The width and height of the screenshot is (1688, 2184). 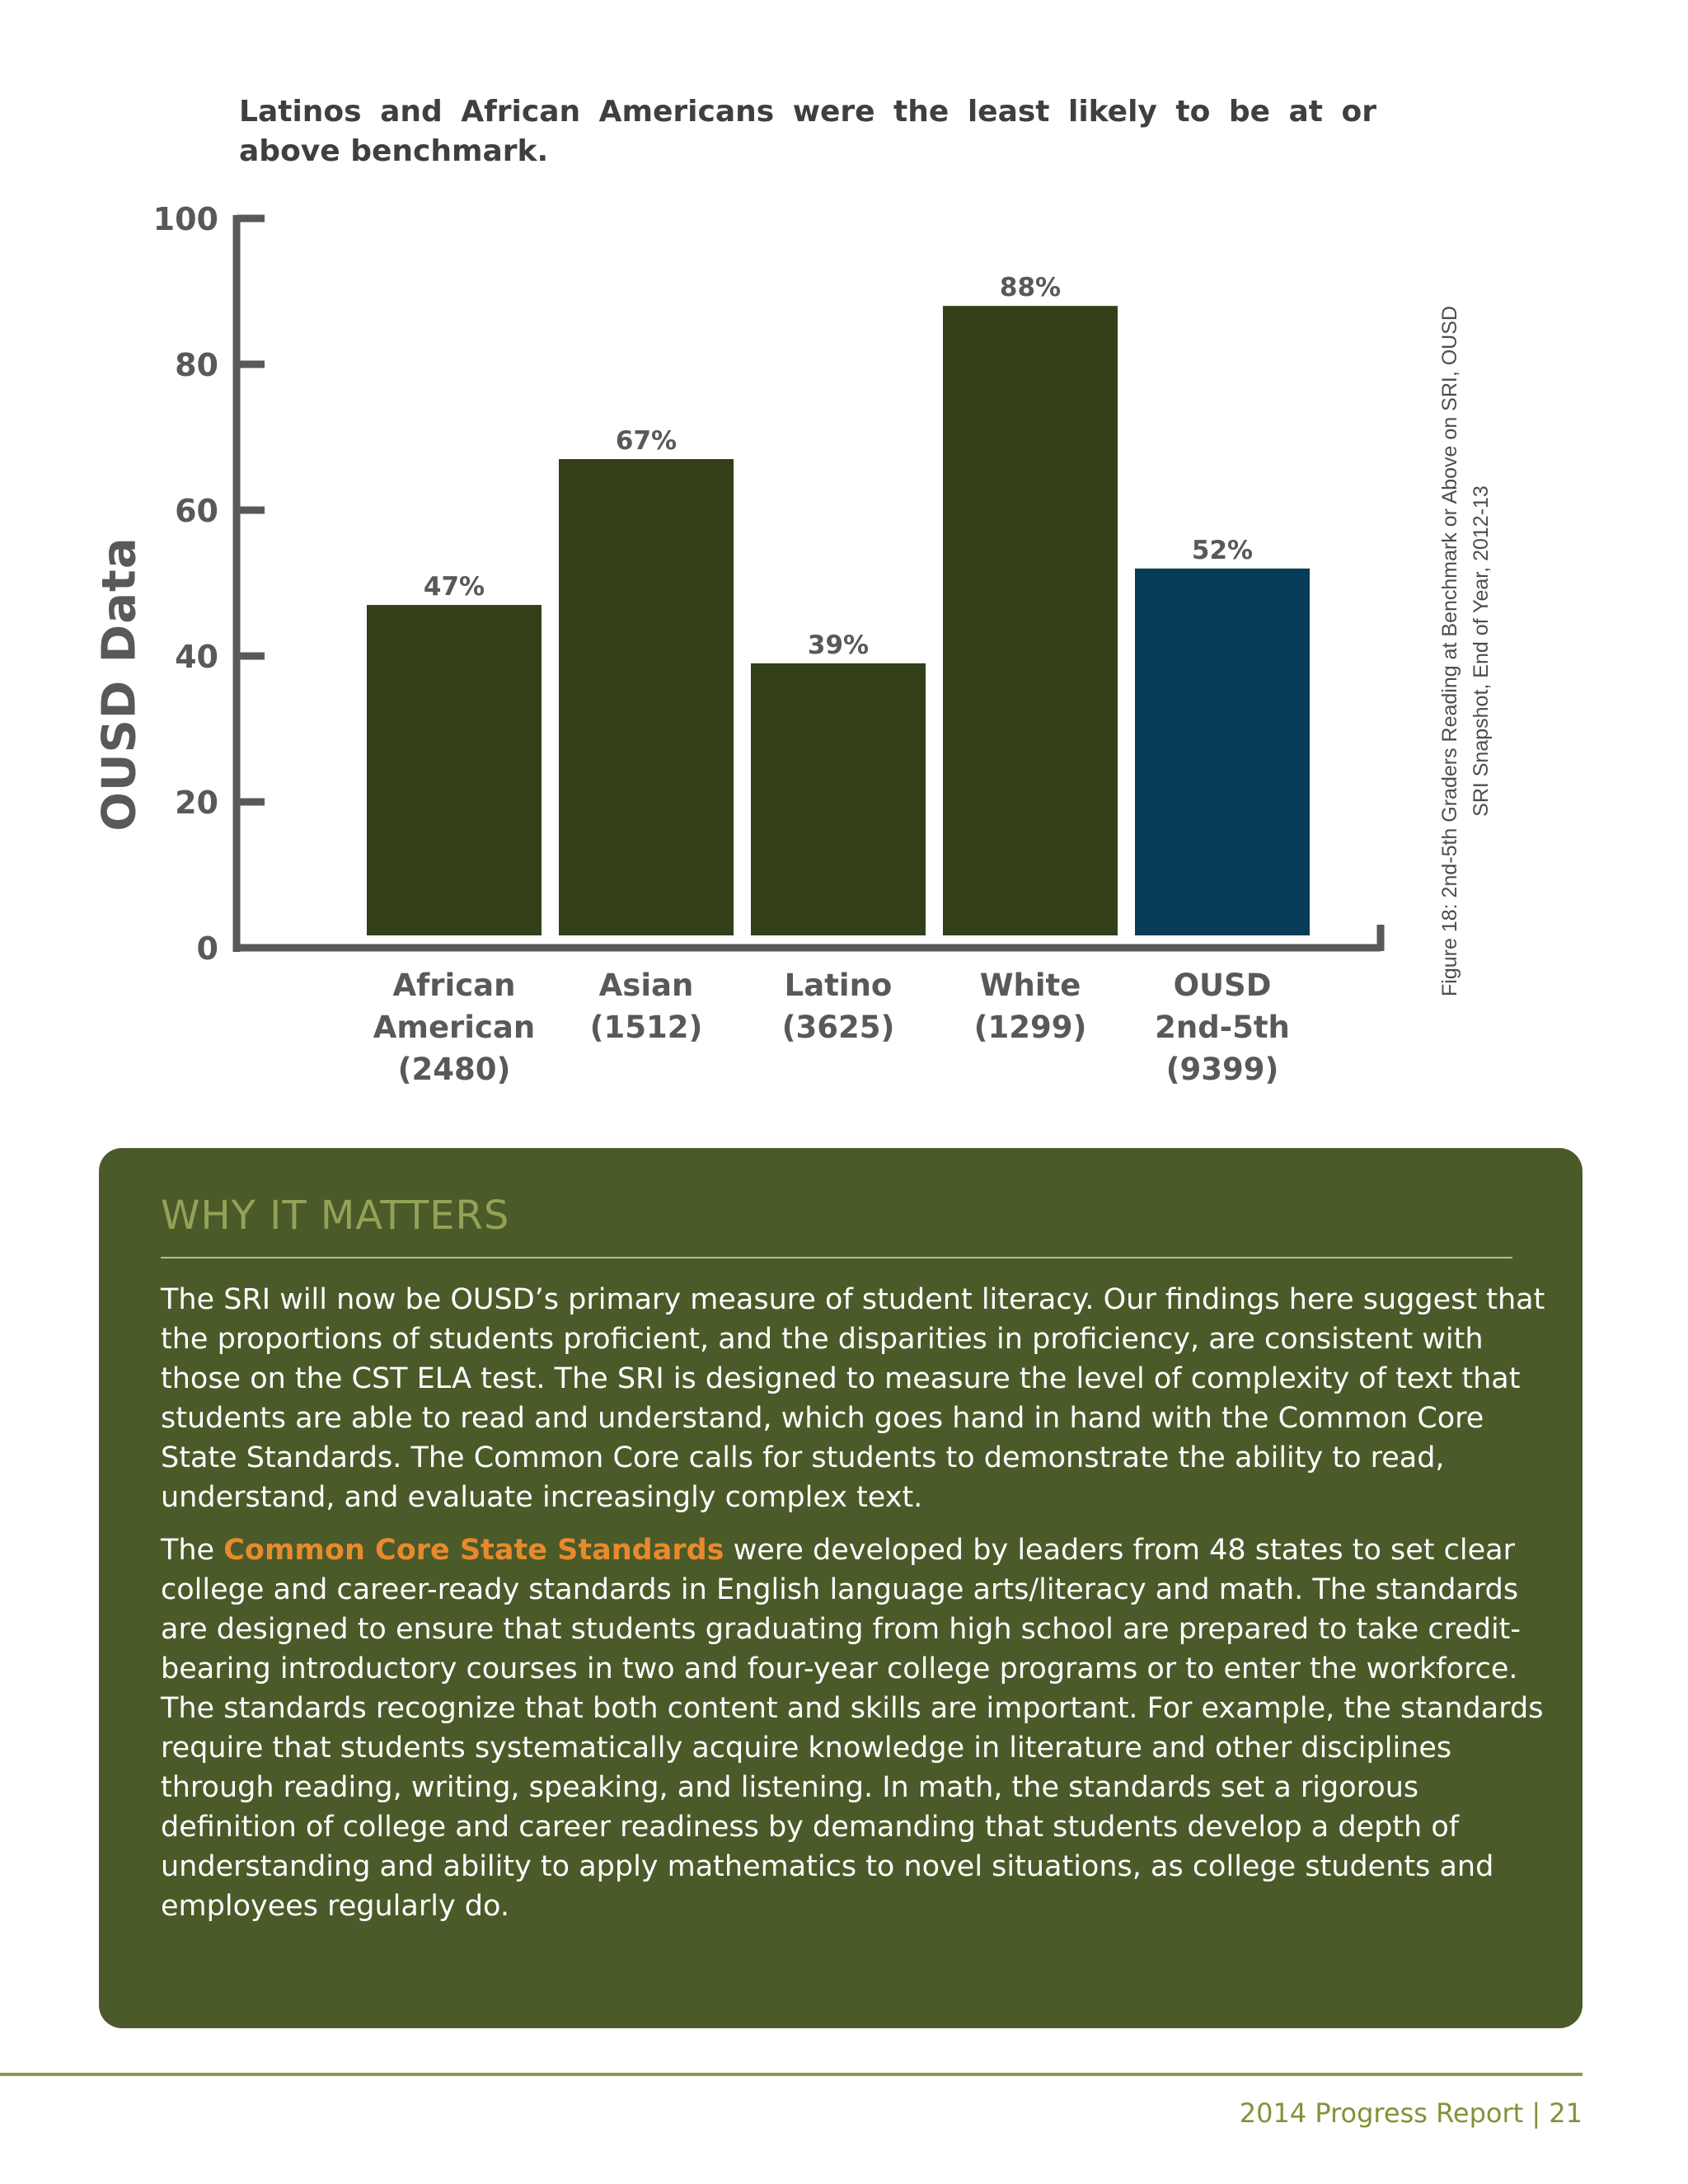 What do you see at coordinates (1222, 1069) in the screenshot?
I see `x-category-label: (9399)` at bounding box center [1222, 1069].